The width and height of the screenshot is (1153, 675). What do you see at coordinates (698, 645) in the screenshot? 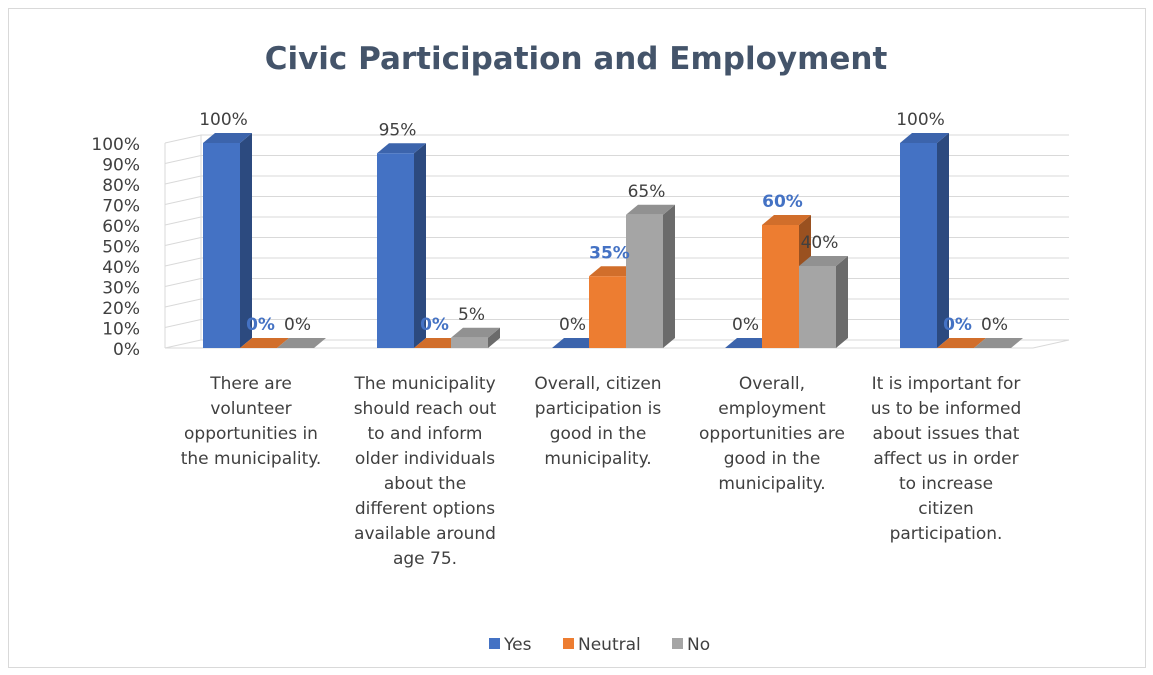
I see `legend-label: No` at bounding box center [698, 645].